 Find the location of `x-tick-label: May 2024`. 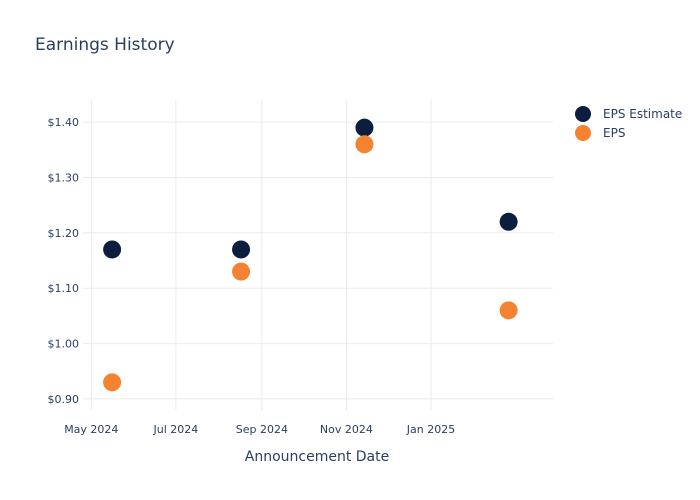

x-tick-label: May 2024 is located at coordinates (91, 429).